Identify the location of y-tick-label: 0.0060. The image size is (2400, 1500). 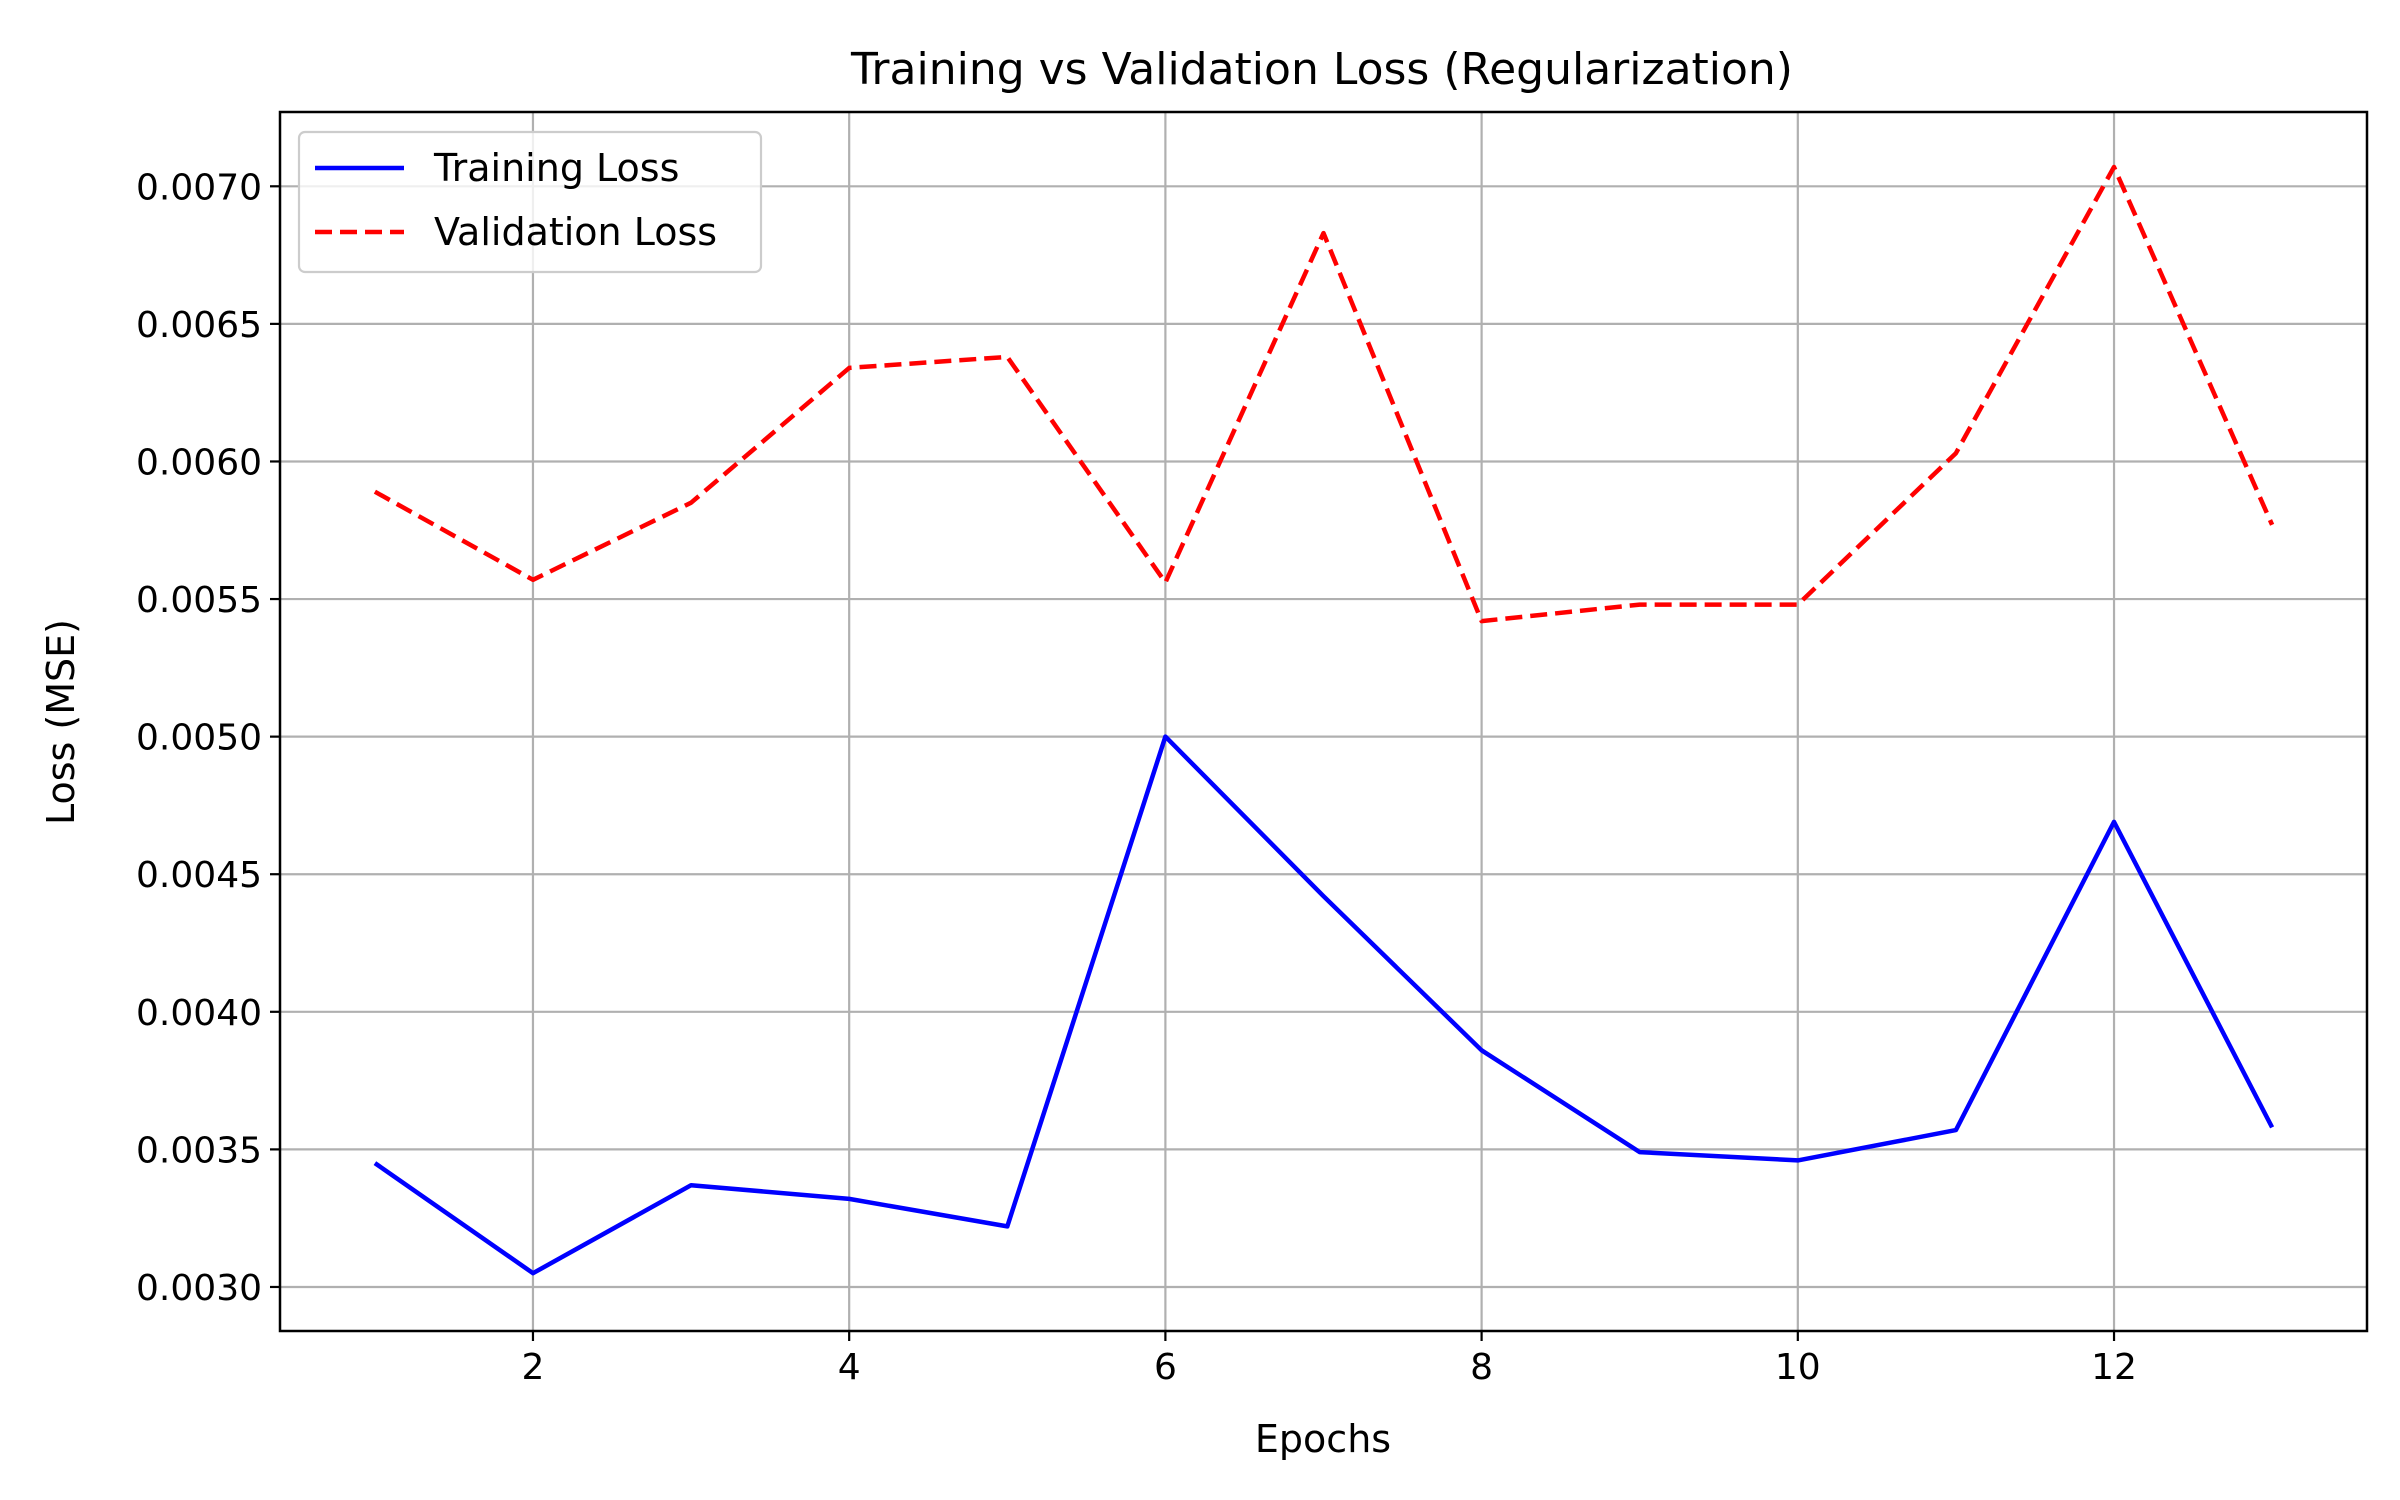
(199, 462).